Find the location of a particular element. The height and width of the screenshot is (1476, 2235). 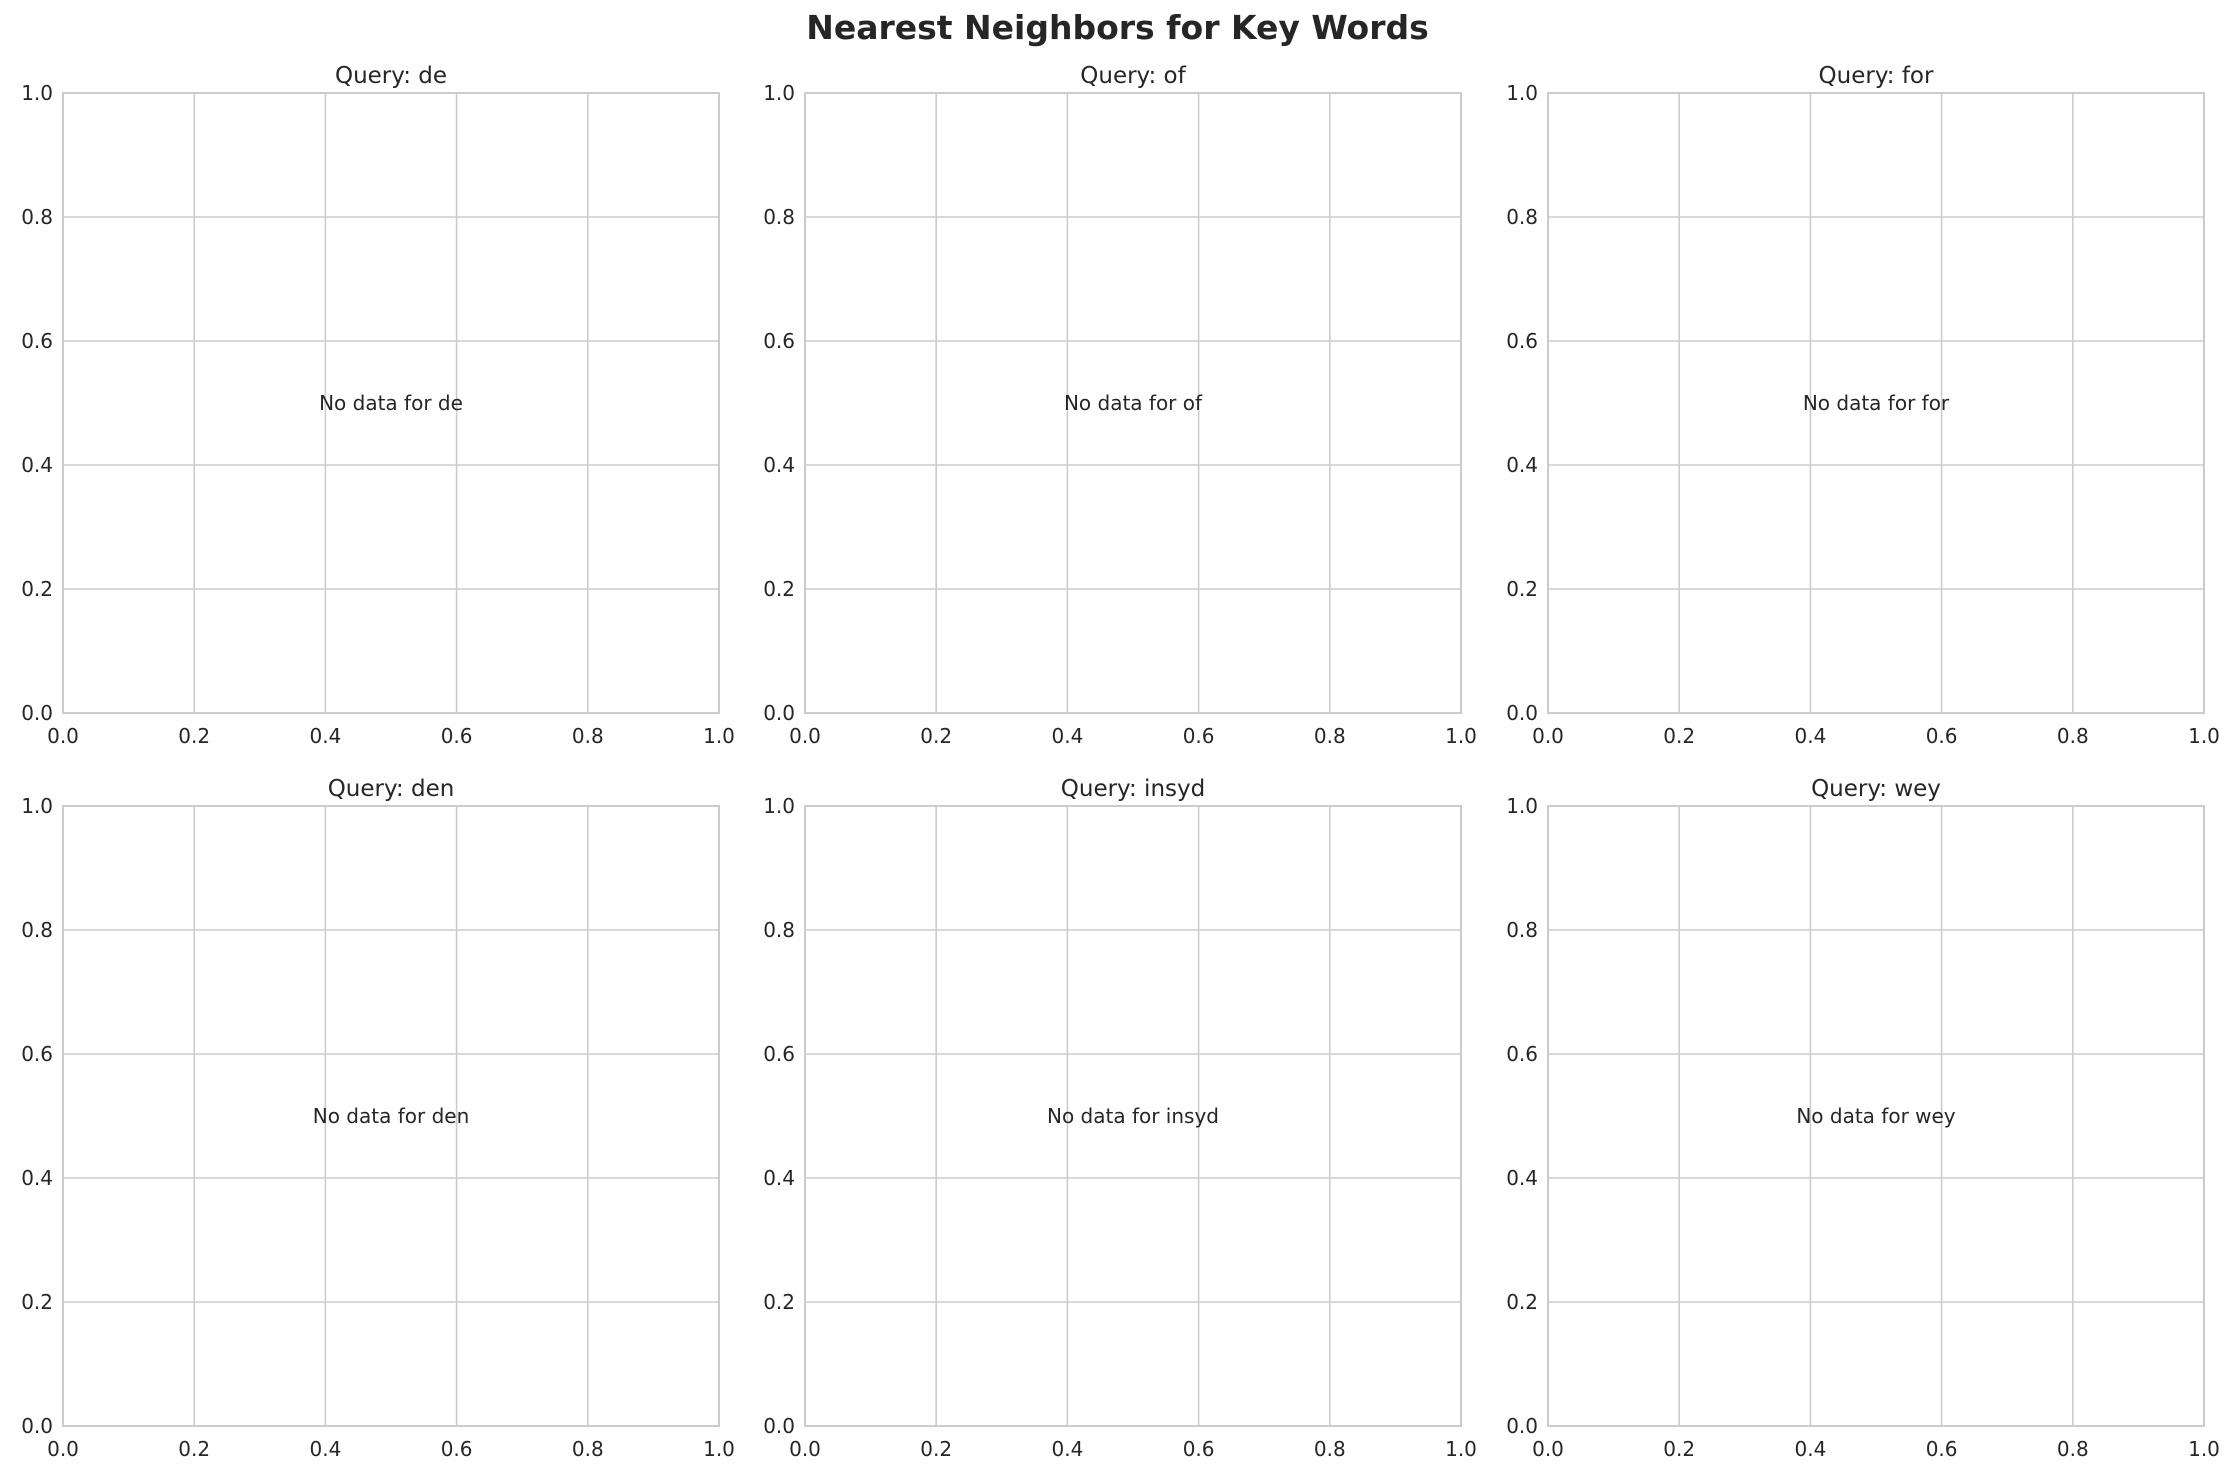

no-data-annotation: No data for for is located at coordinates (1876, 403).